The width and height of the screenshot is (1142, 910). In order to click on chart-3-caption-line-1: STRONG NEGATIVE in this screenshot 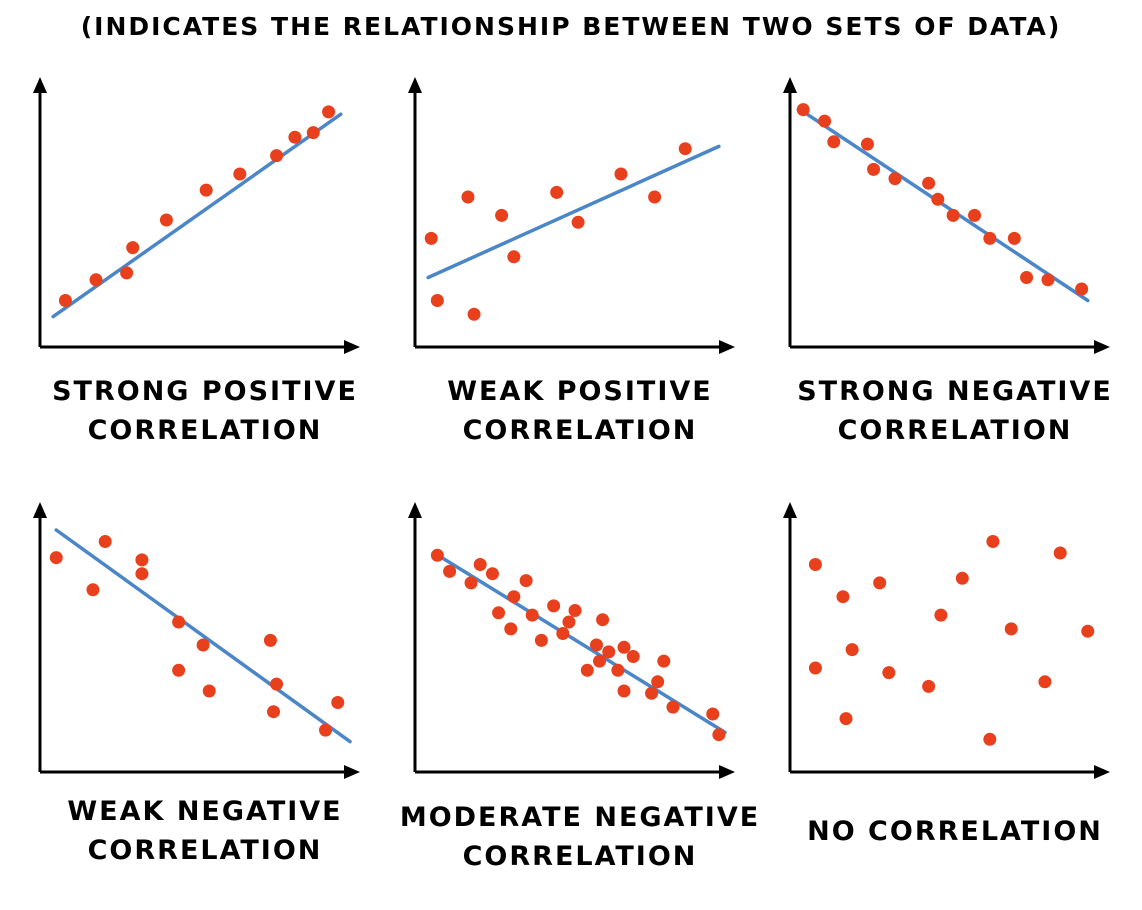, I will do `click(955, 391)`.